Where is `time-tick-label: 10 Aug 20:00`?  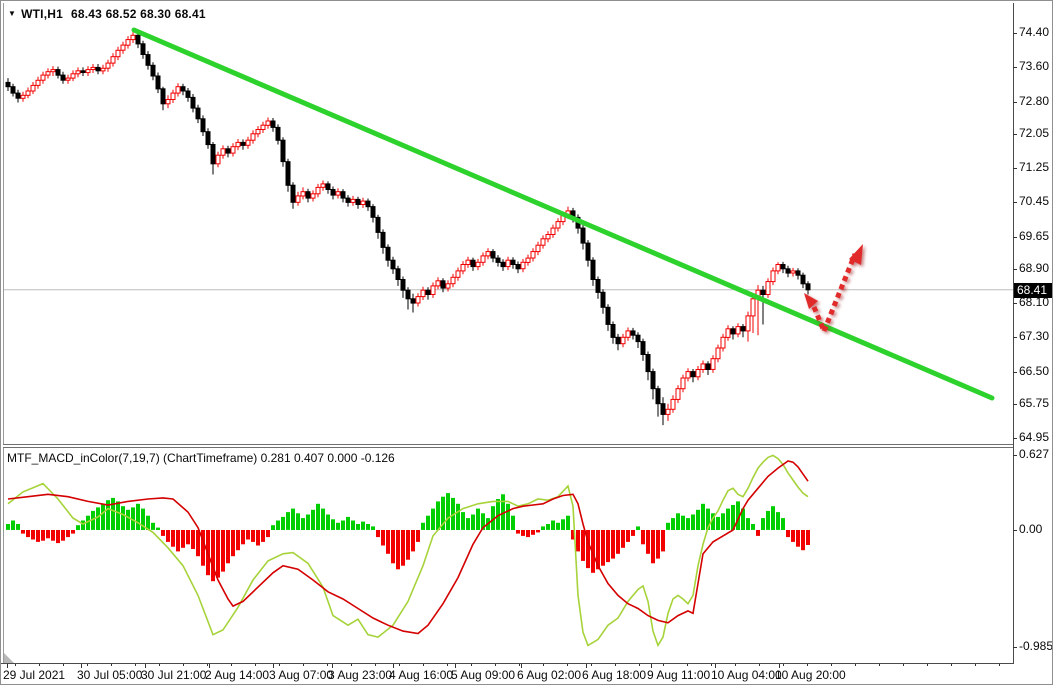 time-tick-label: 10 Aug 20:00 is located at coordinates (810, 675).